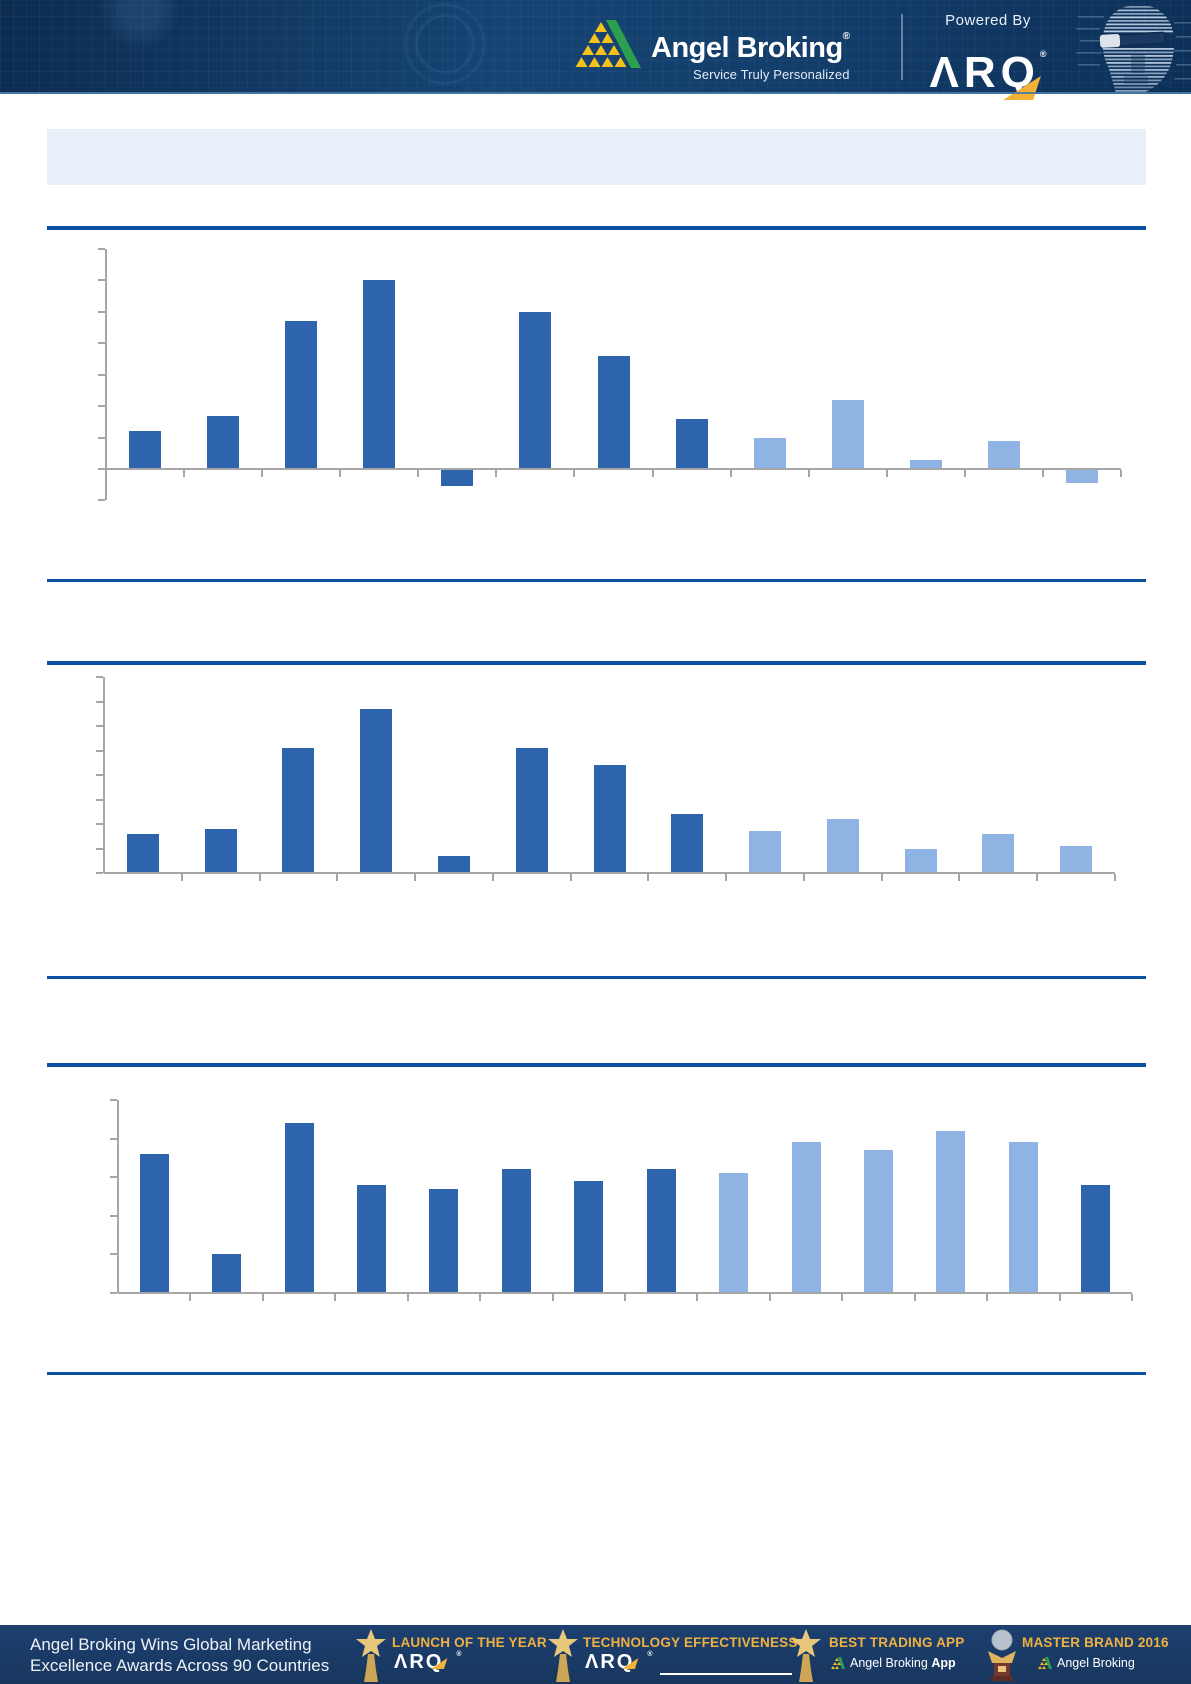 The image size is (1191, 1684). What do you see at coordinates (893, 1663) in the screenshot?
I see `award-subtitle: Angel Broking App` at bounding box center [893, 1663].